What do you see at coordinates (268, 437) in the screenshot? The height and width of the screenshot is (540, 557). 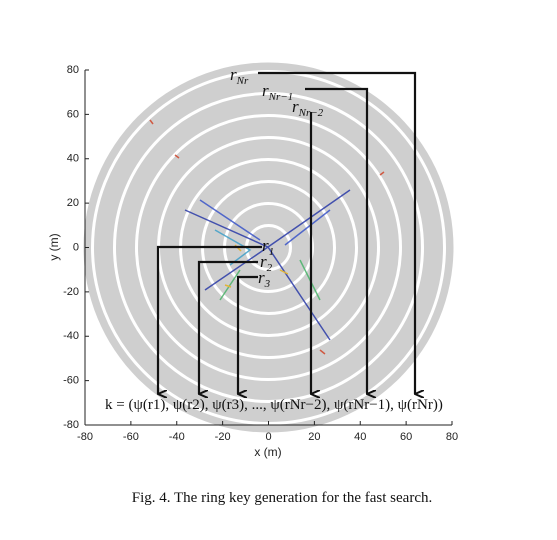 I see `x-tick-label: 0` at bounding box center [268, 437].